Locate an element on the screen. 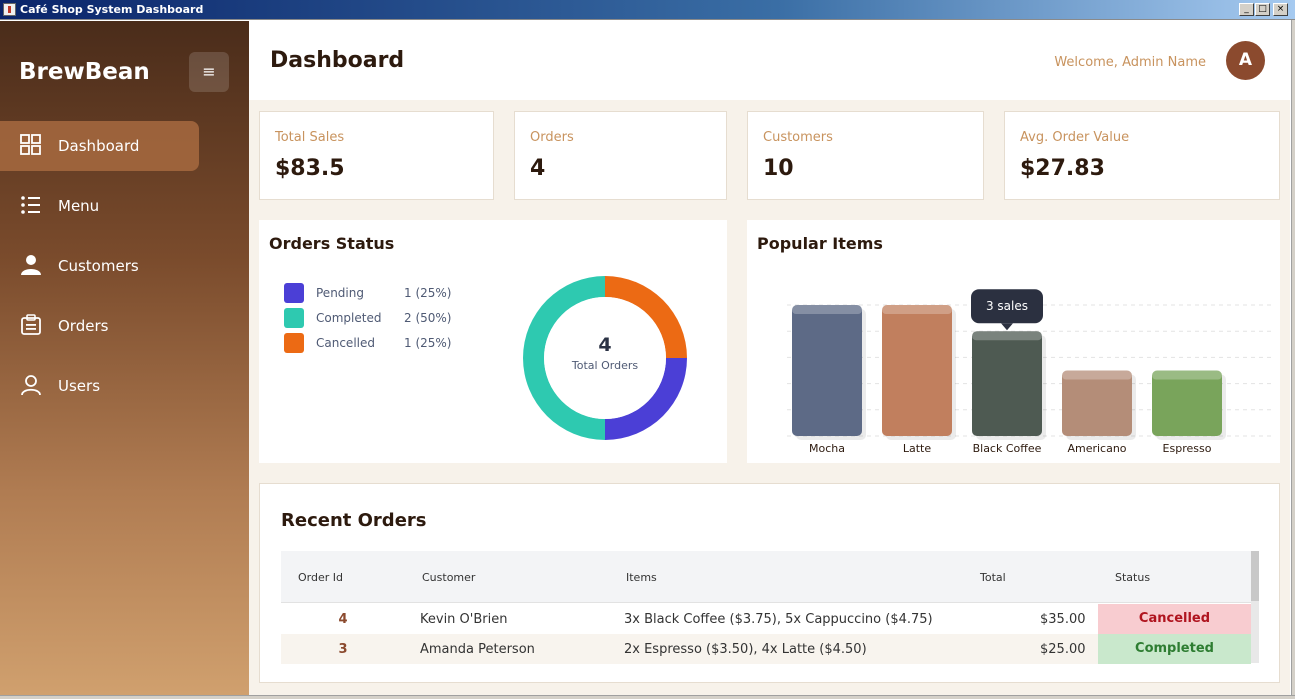  legend-value: 2 (50%) is located at coordinates (428, 318).